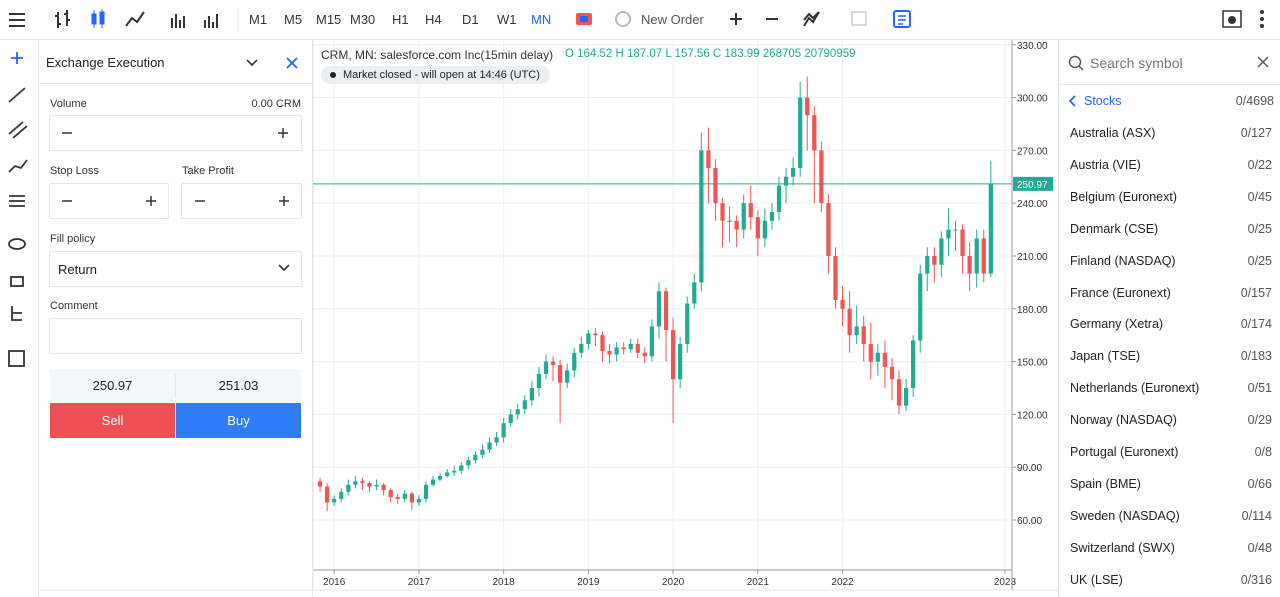 This screenshot has width=1280, height=597. What do you see at coordinates (1073, 101) in the screenshot?
I see `back-arrow` at bounding box center [1073, 101].